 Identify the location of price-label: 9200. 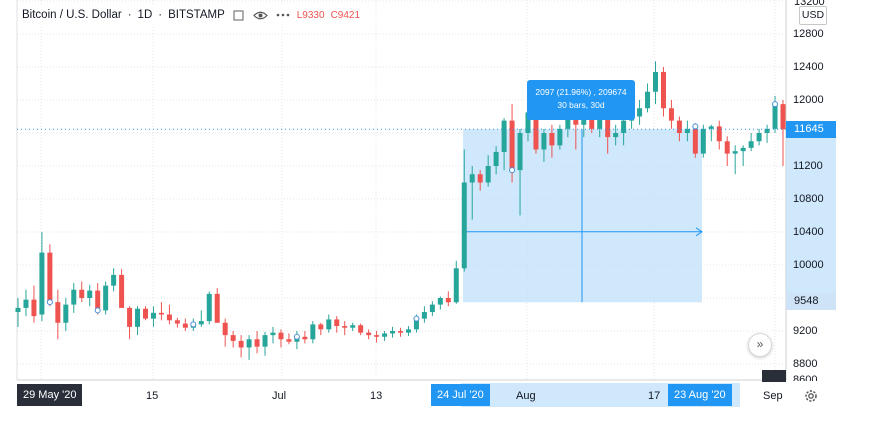
(805, 331).